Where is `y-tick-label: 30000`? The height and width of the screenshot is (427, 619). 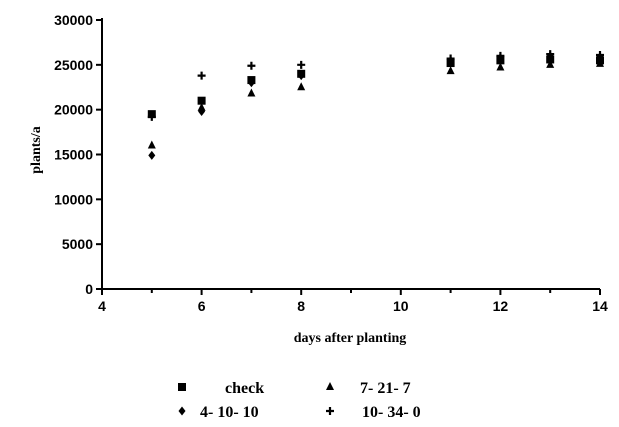 y-tick-label: 30000 is located at coordinates (73, 20).